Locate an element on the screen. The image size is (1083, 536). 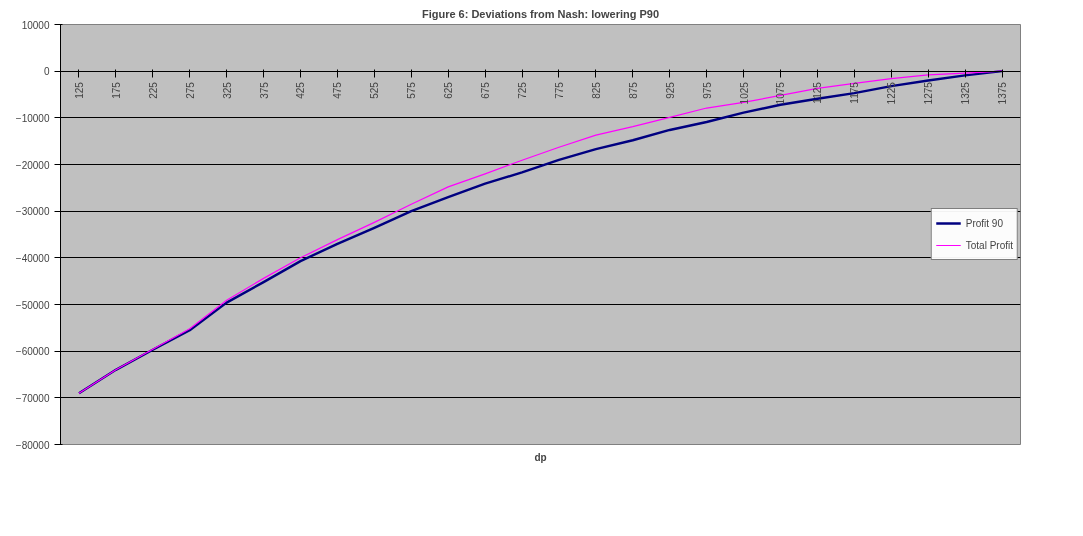
x-tick-label: 975 is located at coordinates (707, 90).